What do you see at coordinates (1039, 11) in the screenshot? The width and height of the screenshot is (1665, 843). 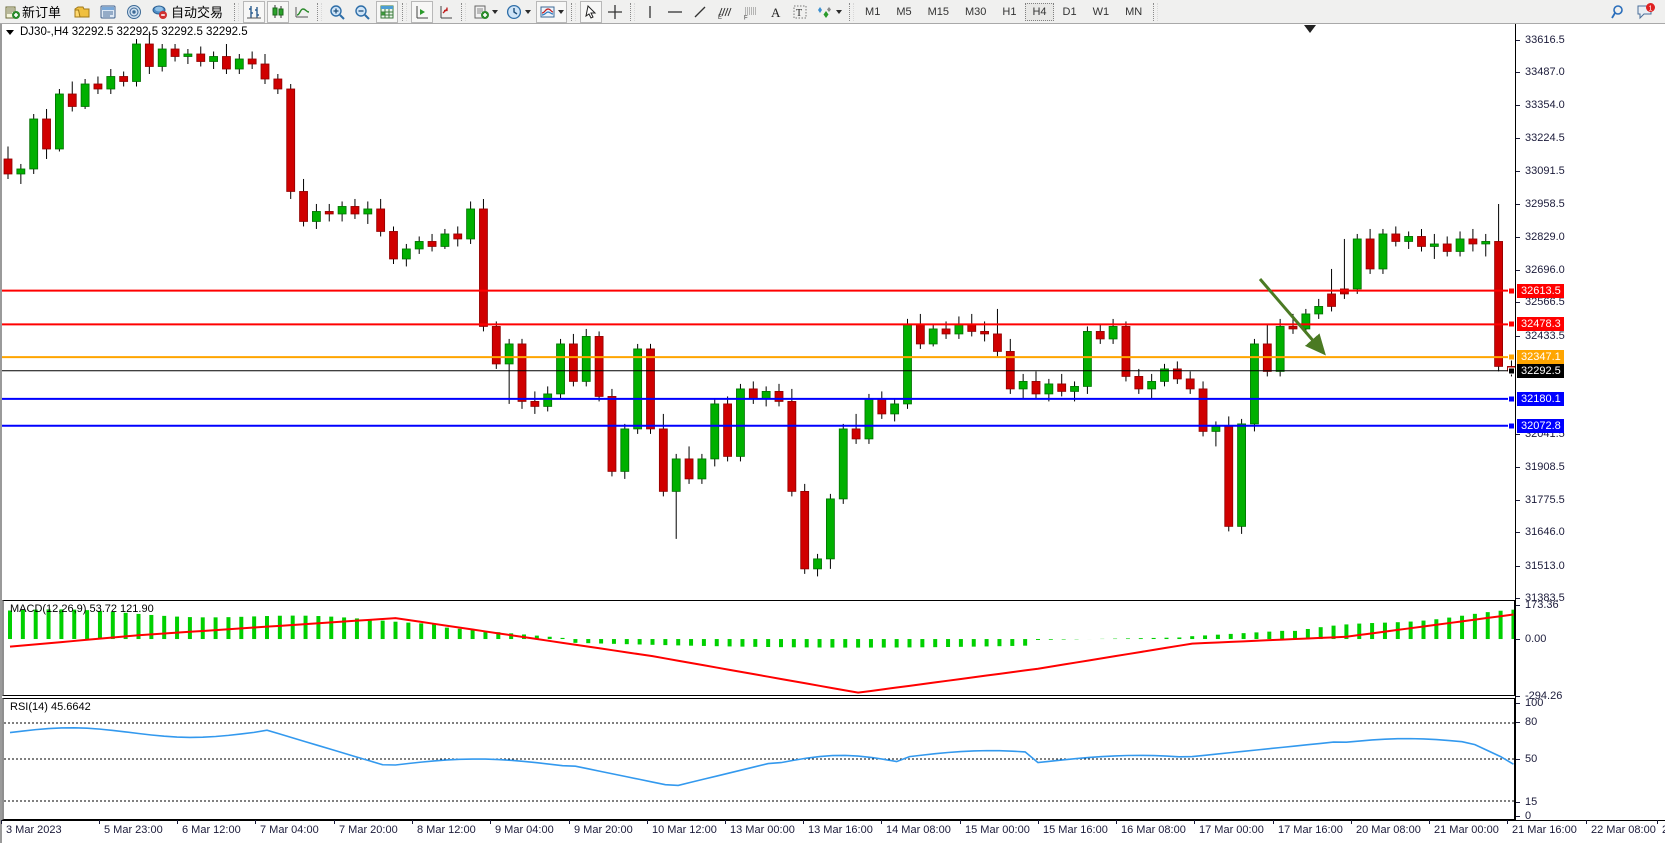 I see `timeframe-h4: H4` at bounding box center [1039, 11].